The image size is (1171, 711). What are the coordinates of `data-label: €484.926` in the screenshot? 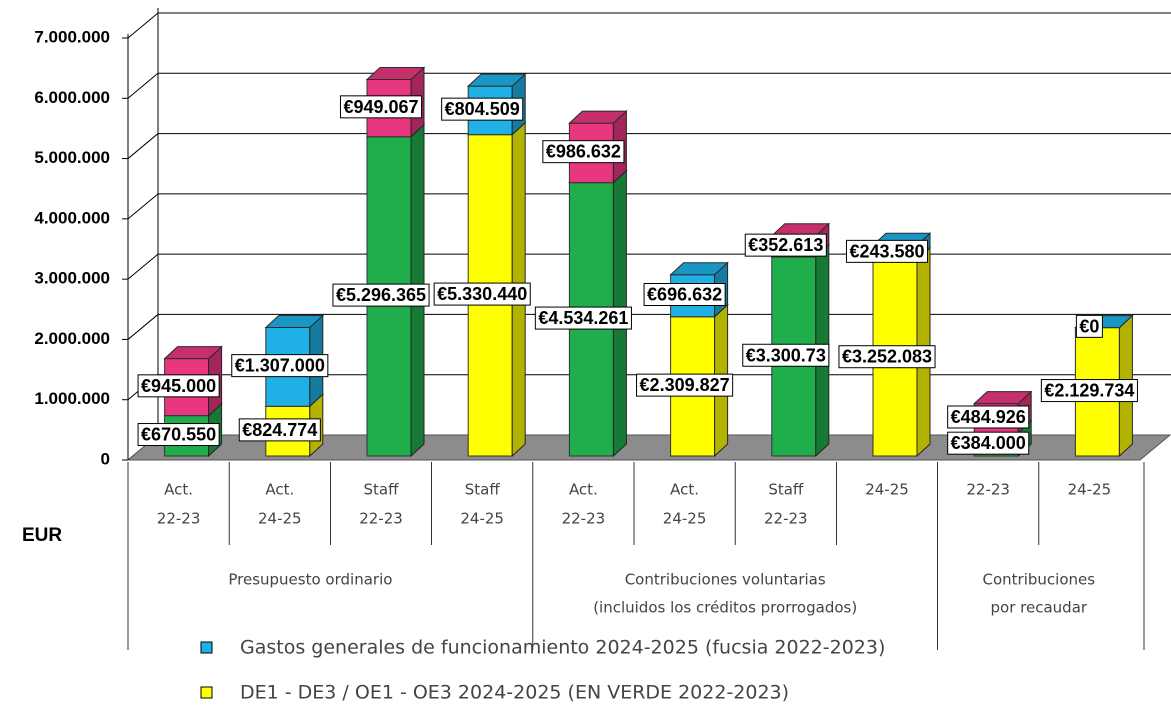 It's located at (988, 417).